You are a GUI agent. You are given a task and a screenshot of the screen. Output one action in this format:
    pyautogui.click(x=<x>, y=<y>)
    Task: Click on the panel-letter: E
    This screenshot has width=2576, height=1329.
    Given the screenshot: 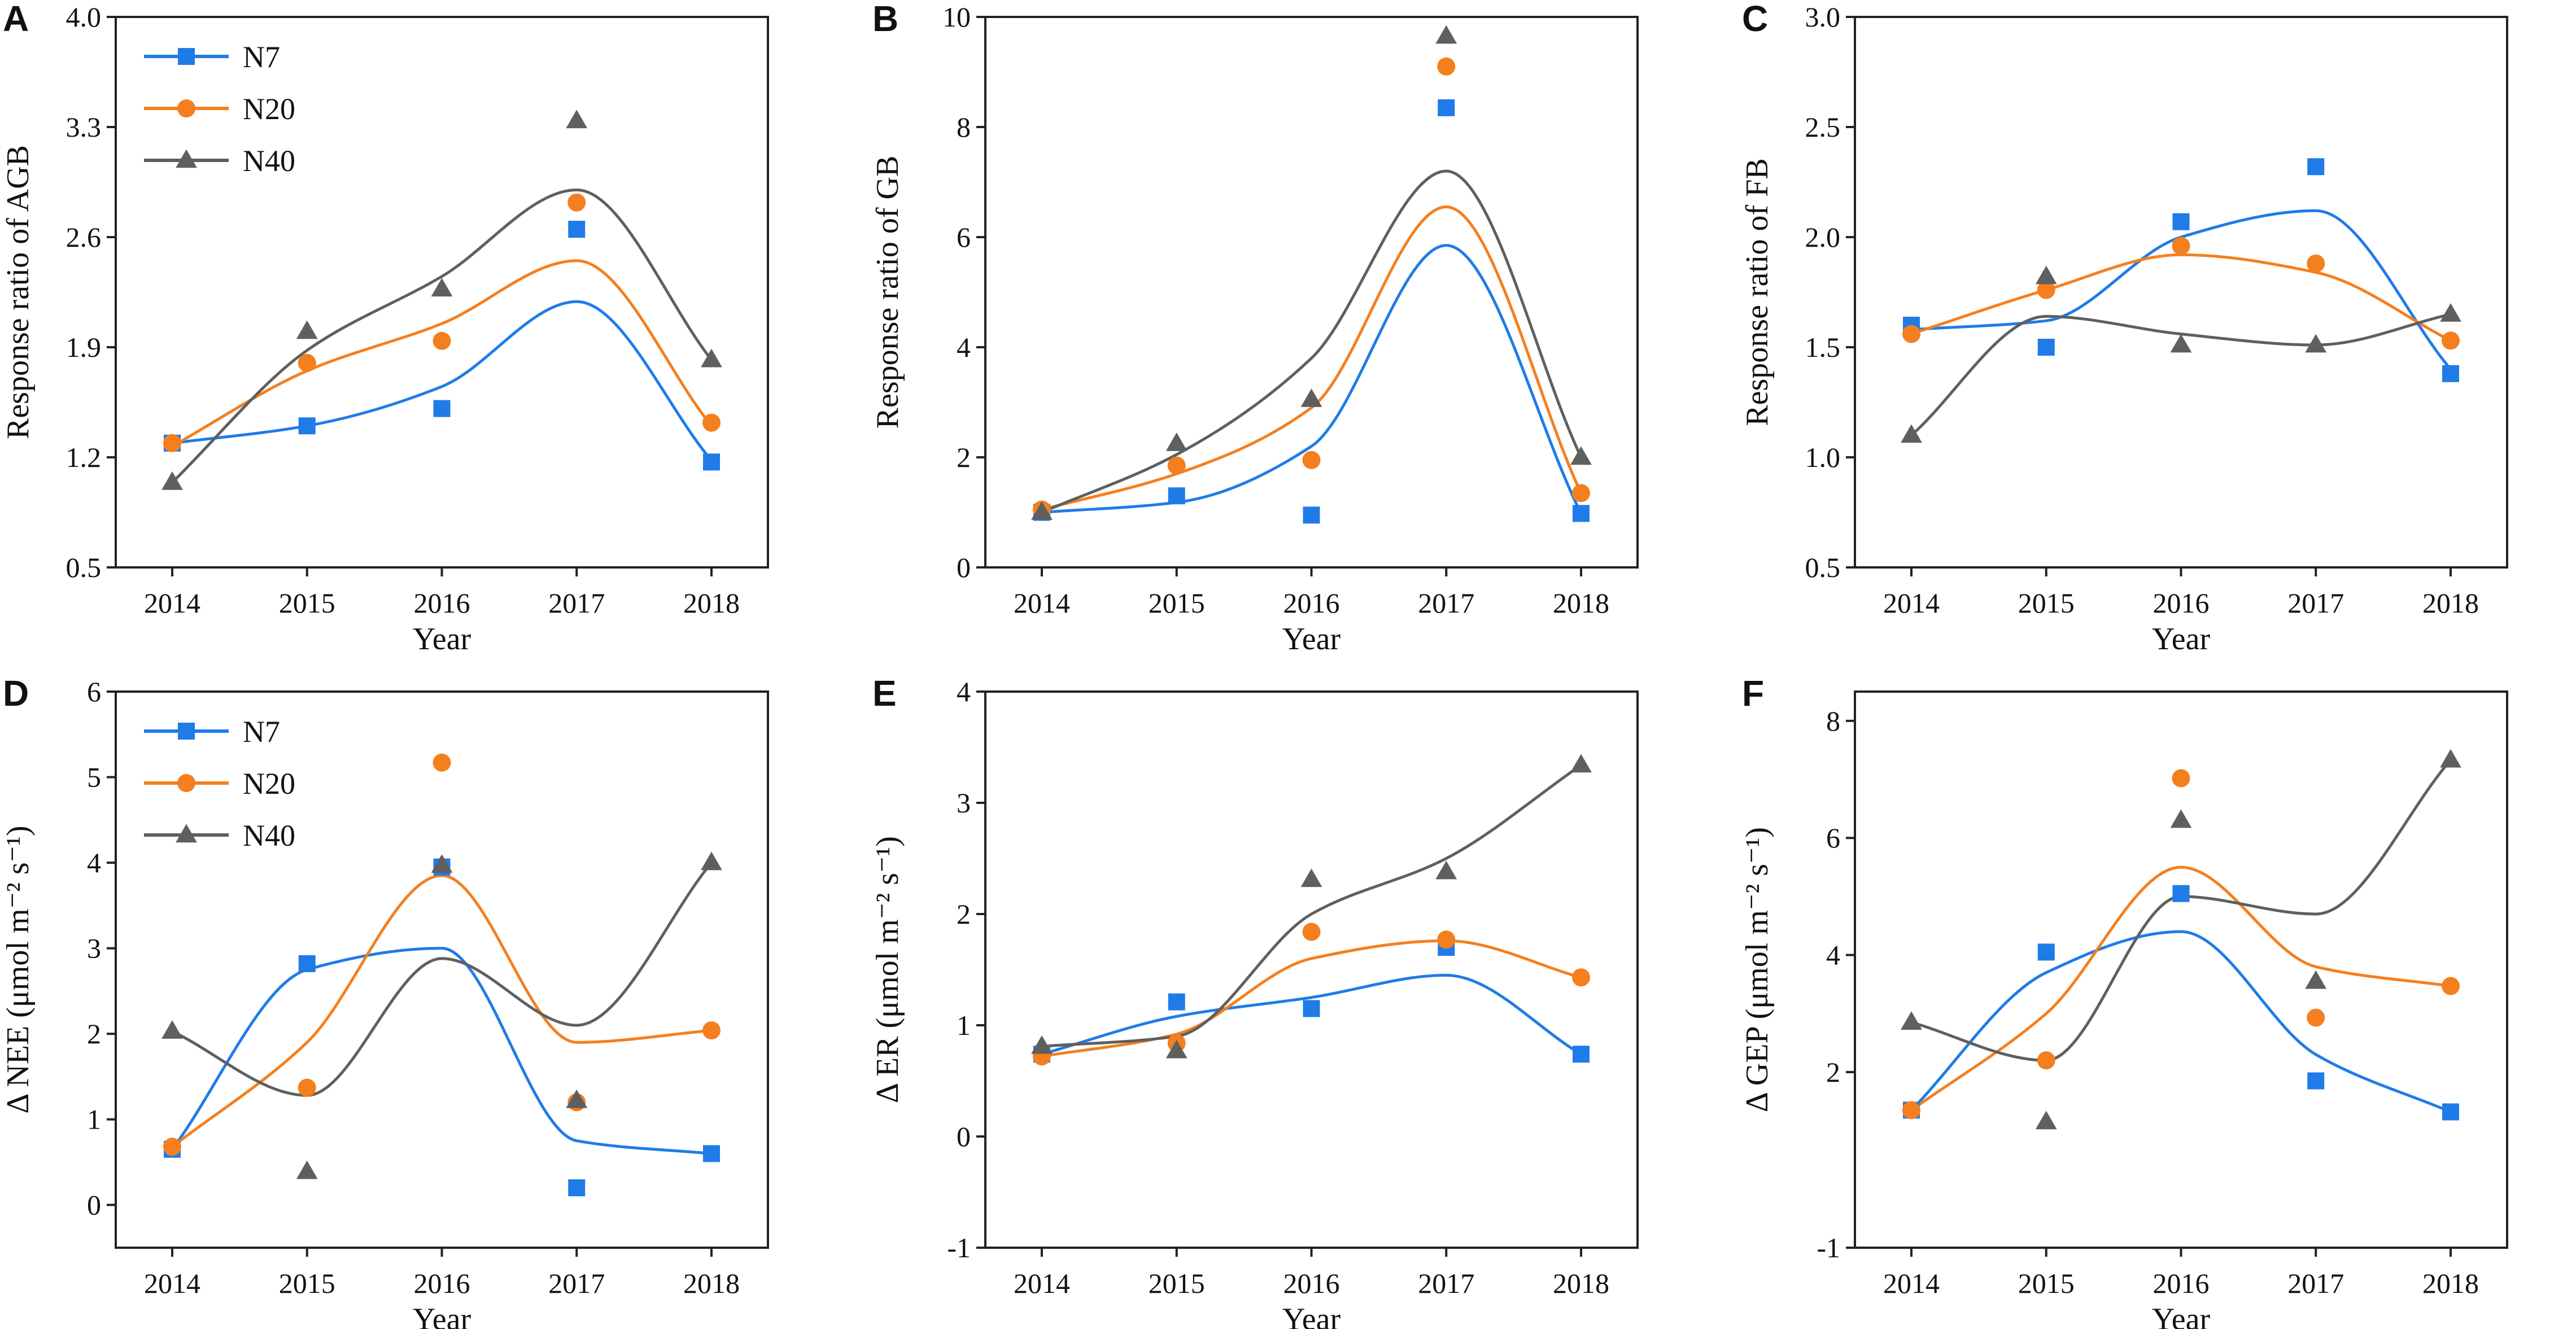 What is the action you would take?
    pyautogui.click(x=885, y=693)
    